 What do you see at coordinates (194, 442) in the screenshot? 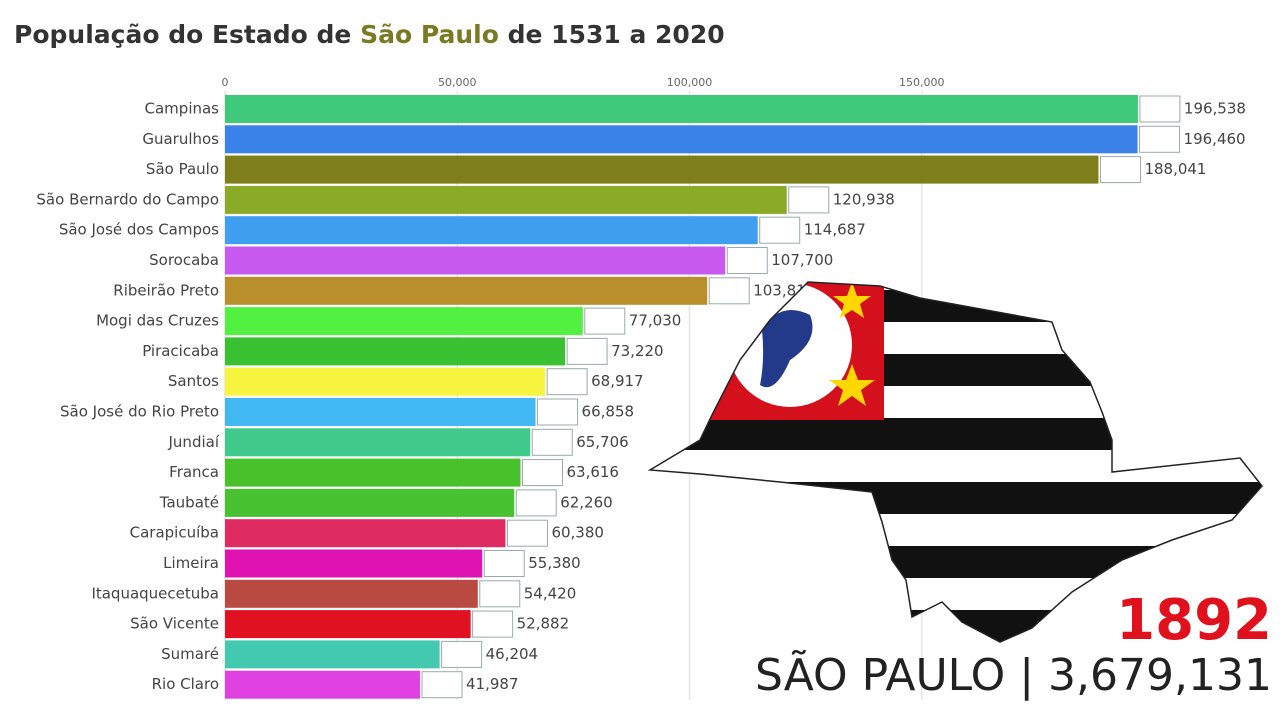
I see `y-tick-label: Jundiaí` at bounding box center [194, 442].